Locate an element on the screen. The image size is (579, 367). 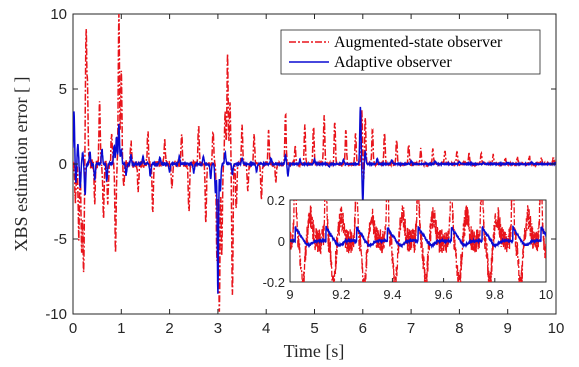
legend-box is located at coordinates (410, 52).